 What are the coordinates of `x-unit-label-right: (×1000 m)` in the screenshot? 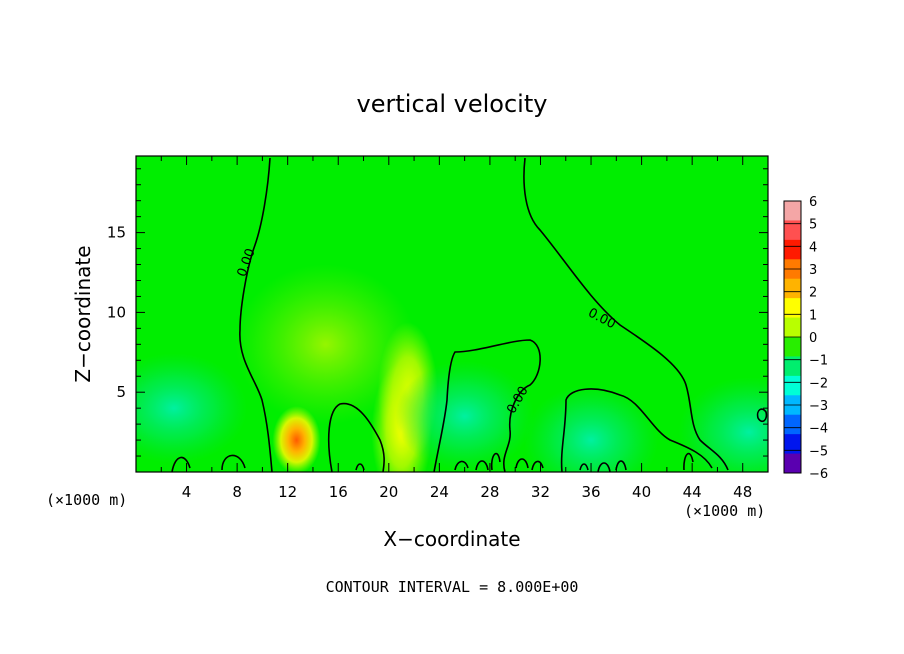 It's located at (724, 511).